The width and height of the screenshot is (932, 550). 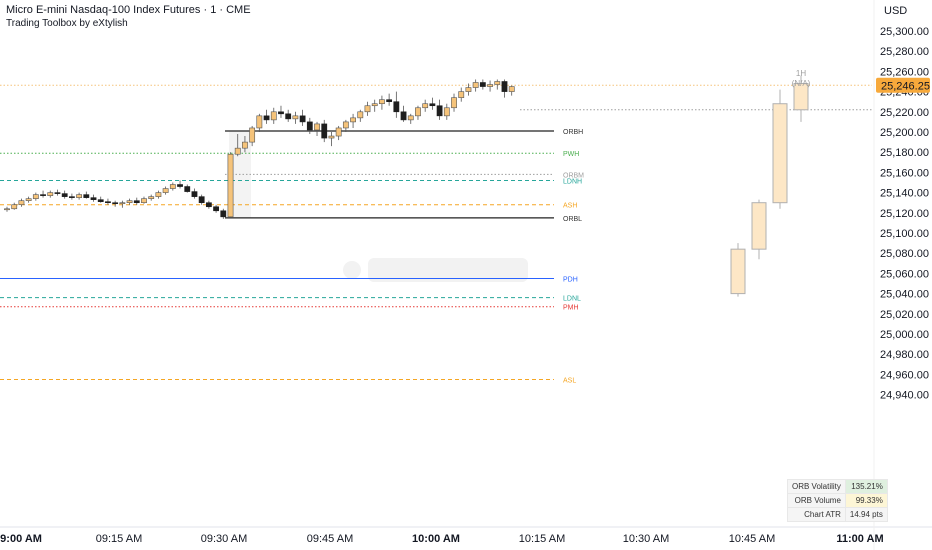 I want to click on level-label-ldnh: LDNH, so click(x=572, y=181).